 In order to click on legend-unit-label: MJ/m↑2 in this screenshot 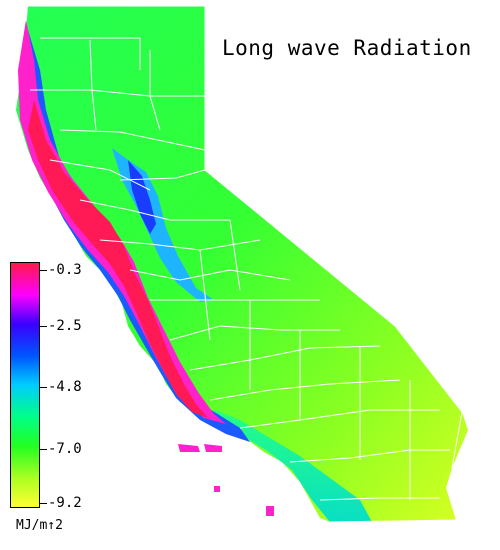, I will do `click(39, 525)`.